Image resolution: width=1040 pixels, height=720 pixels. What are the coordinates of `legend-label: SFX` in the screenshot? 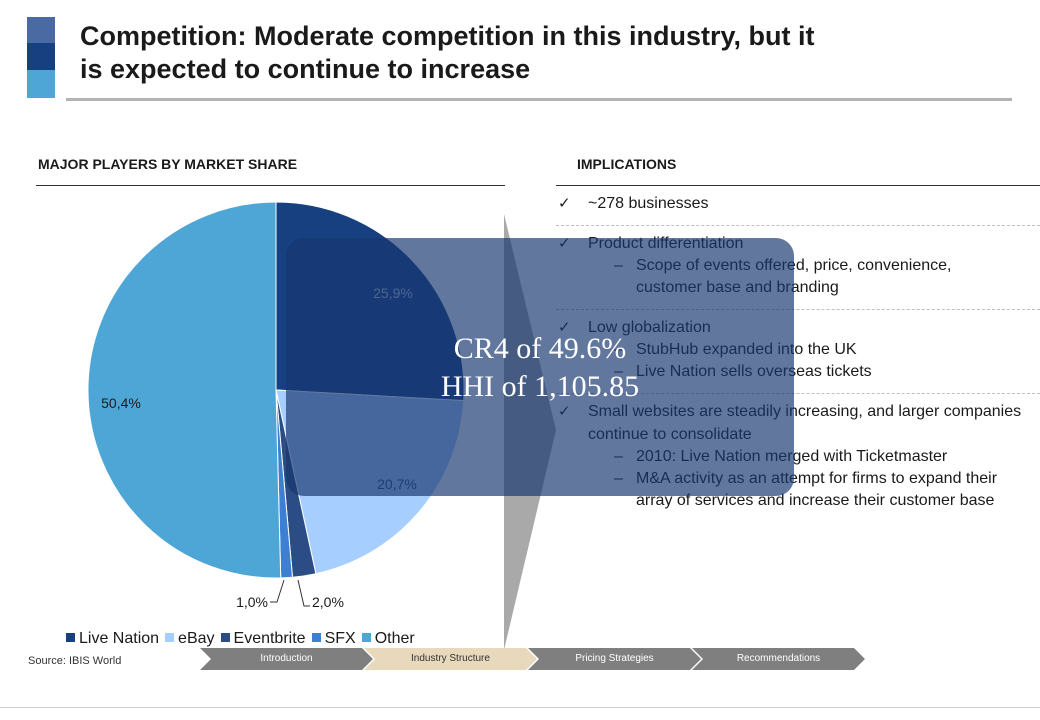 It's located at (340, 638).